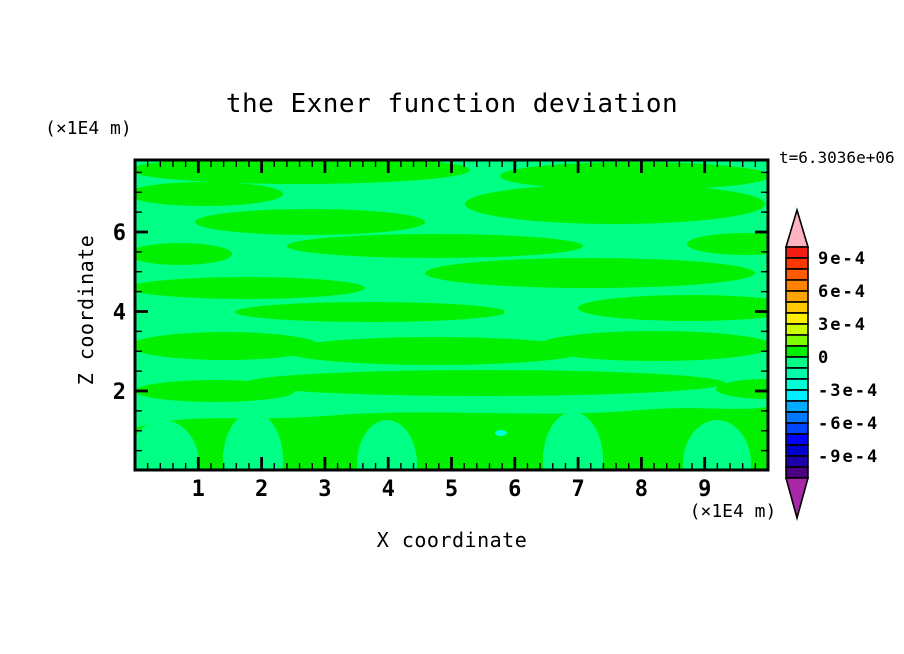 This screenshot has height=654, width=904. I want to click on x-tick-label: 8, so click(641, 489).